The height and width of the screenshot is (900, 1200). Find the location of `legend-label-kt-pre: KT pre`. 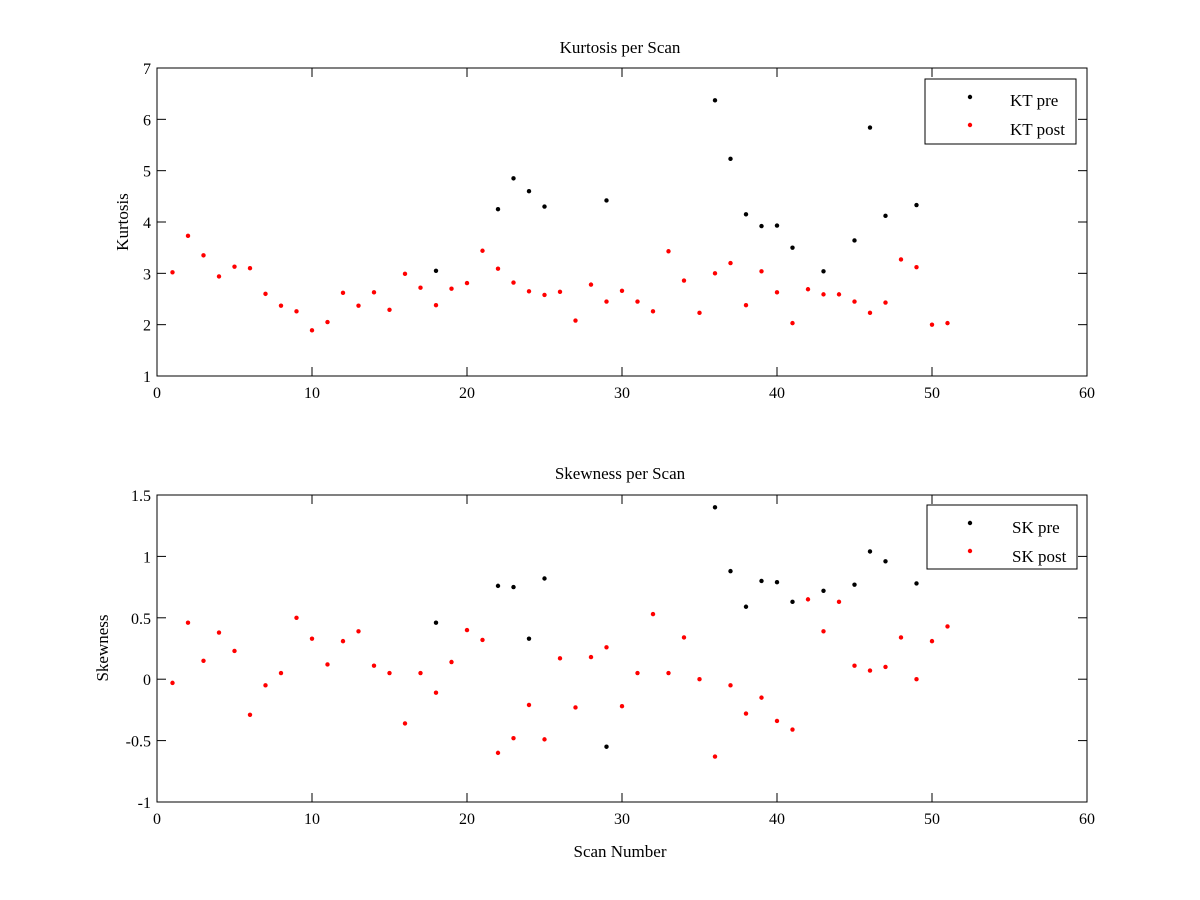

legend-label-kt-pre: KT pre is located at coordinates (1034, 100).